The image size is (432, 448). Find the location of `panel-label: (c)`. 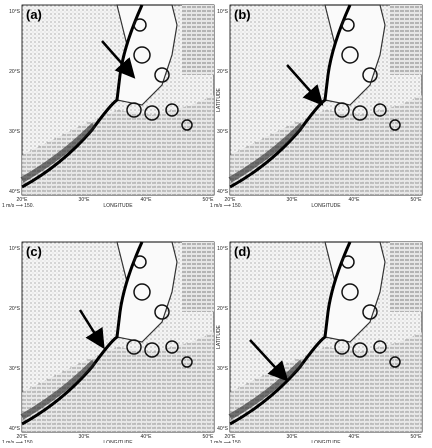

panel-label: (c) is located at coordinates (34, 251).